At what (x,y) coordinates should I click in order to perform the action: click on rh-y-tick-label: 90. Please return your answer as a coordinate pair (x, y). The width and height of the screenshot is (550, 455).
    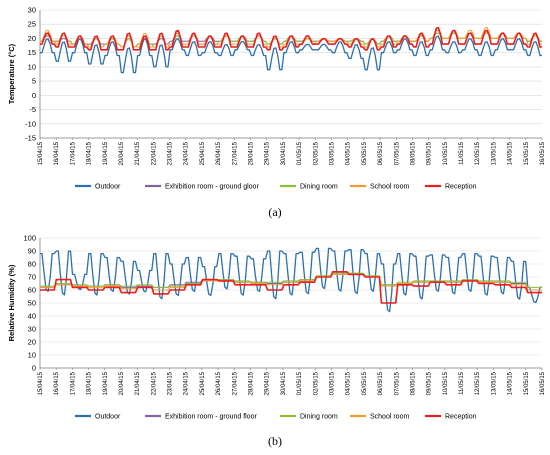
    Looking at the image, I should click on (32, 251).